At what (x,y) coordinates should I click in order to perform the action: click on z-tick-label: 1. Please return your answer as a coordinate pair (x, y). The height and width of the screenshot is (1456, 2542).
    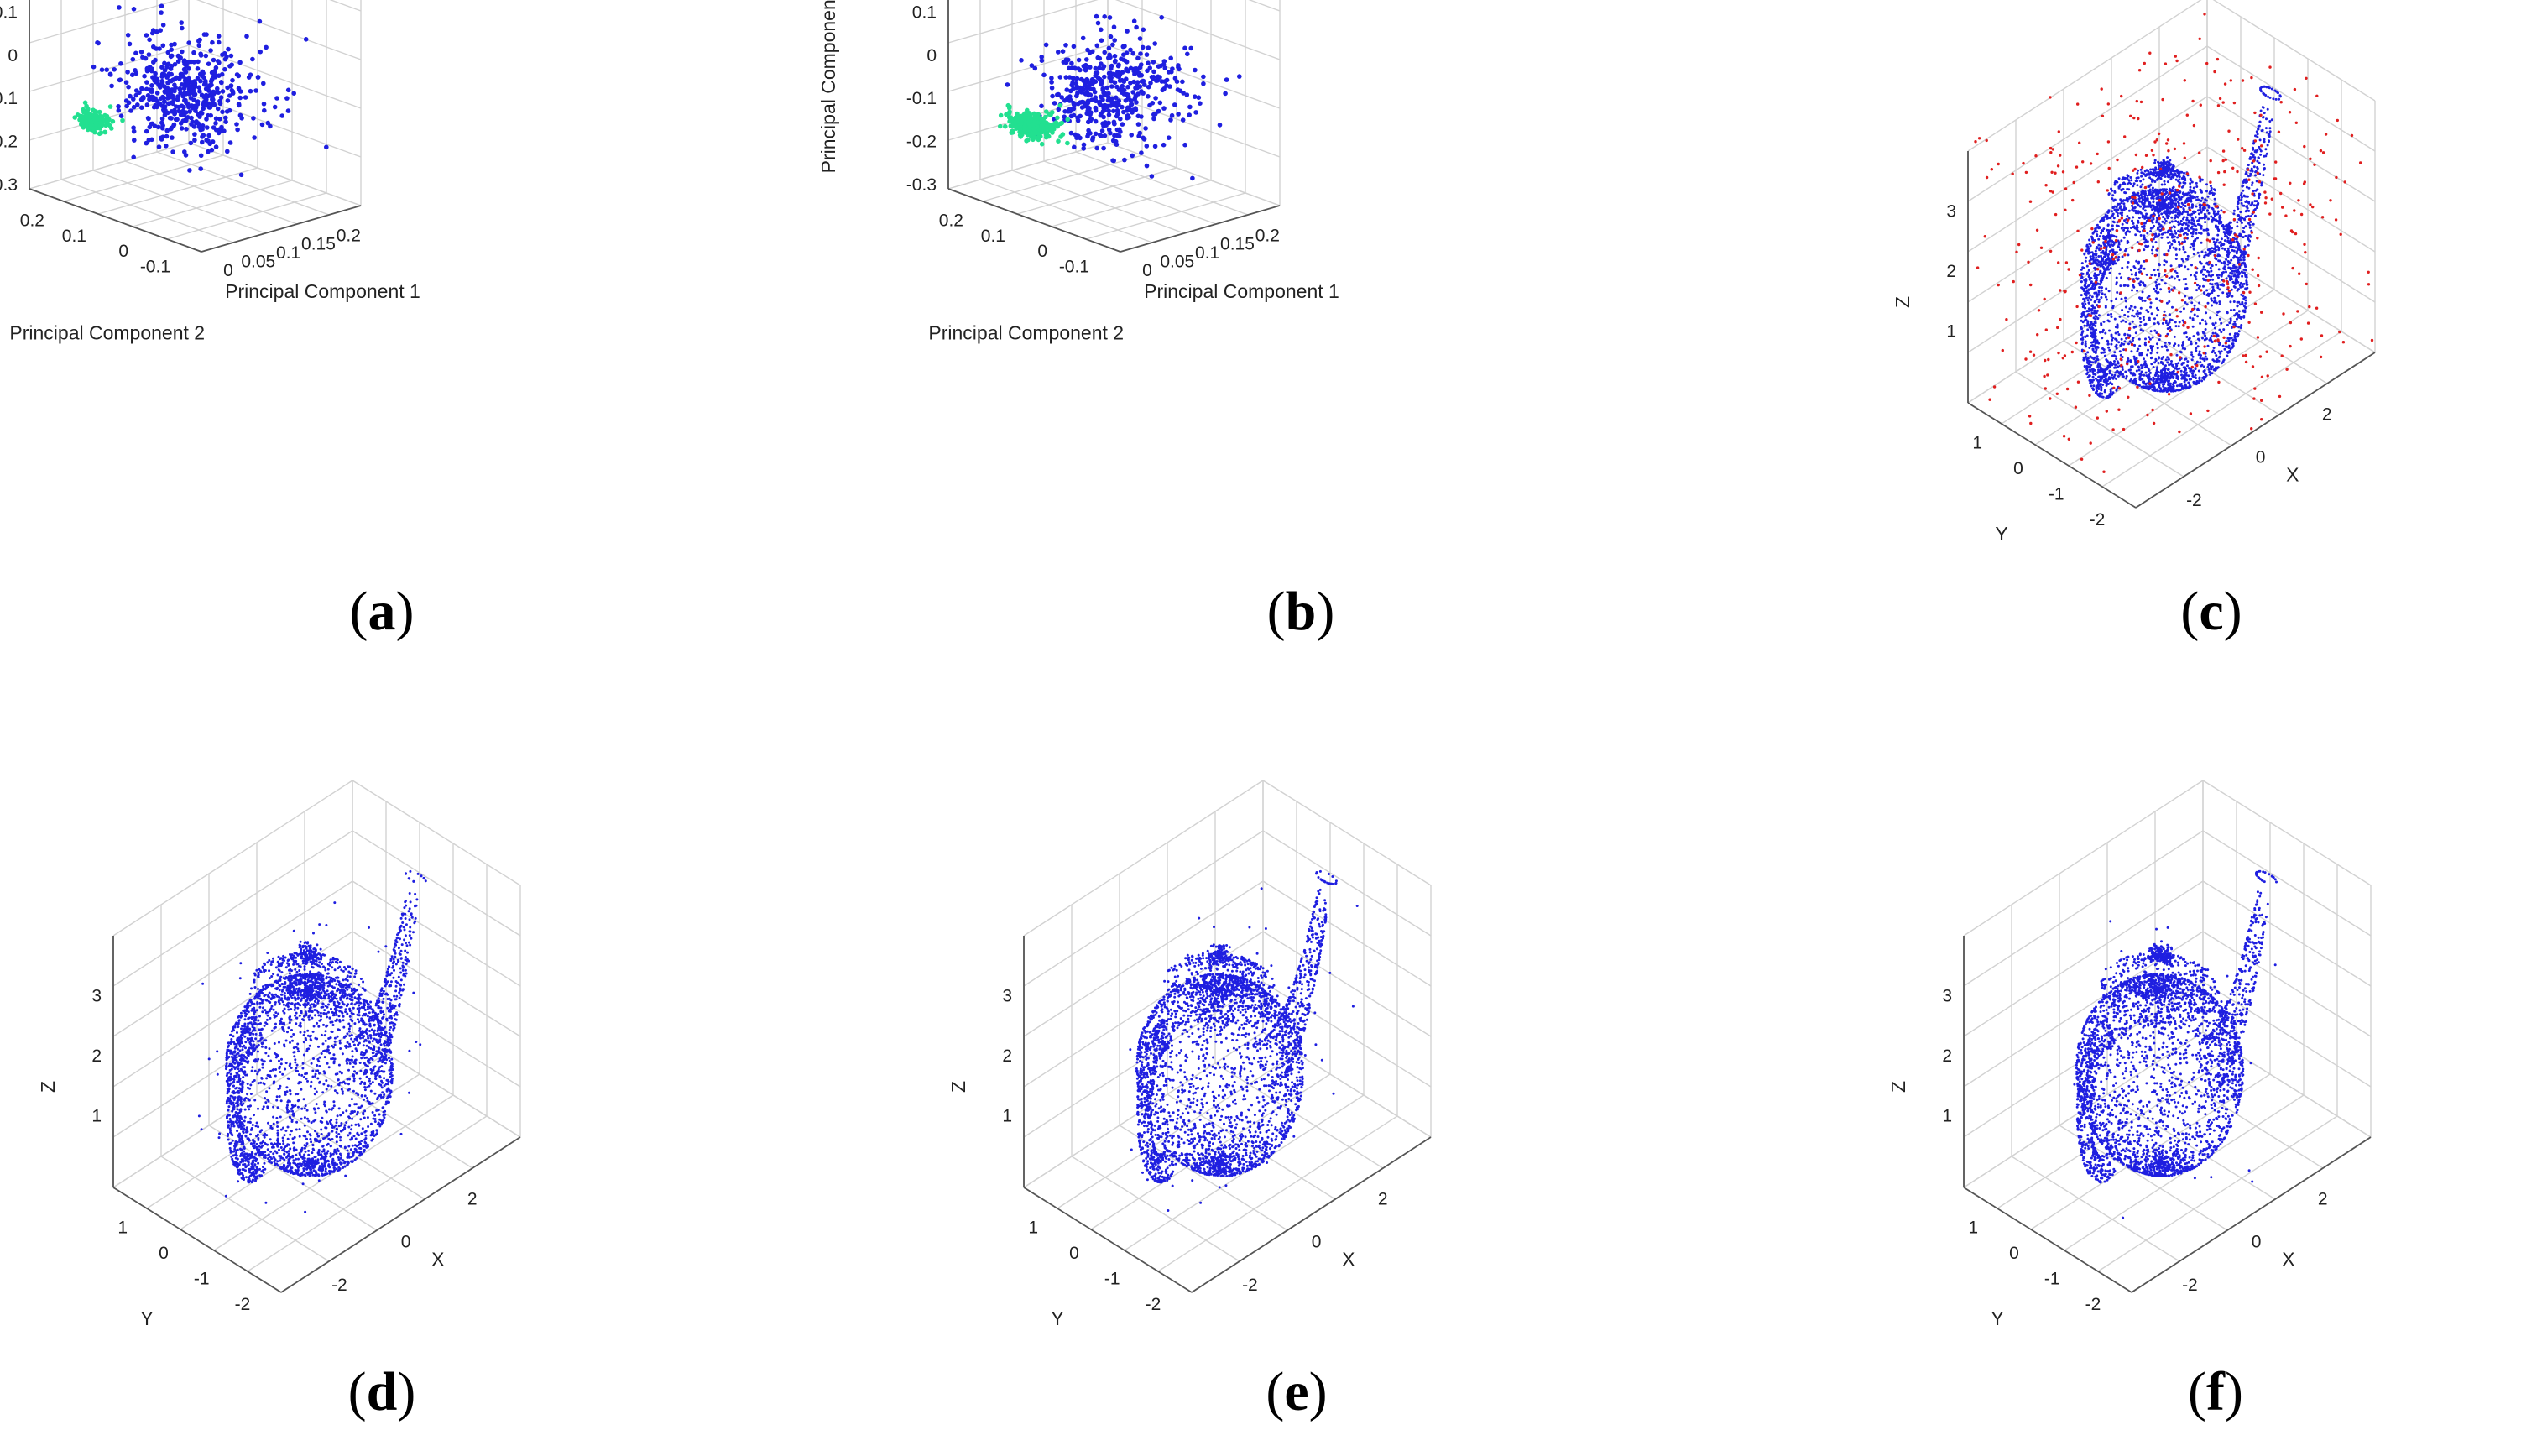
    Looking at the image, I should click on (1951, 331).